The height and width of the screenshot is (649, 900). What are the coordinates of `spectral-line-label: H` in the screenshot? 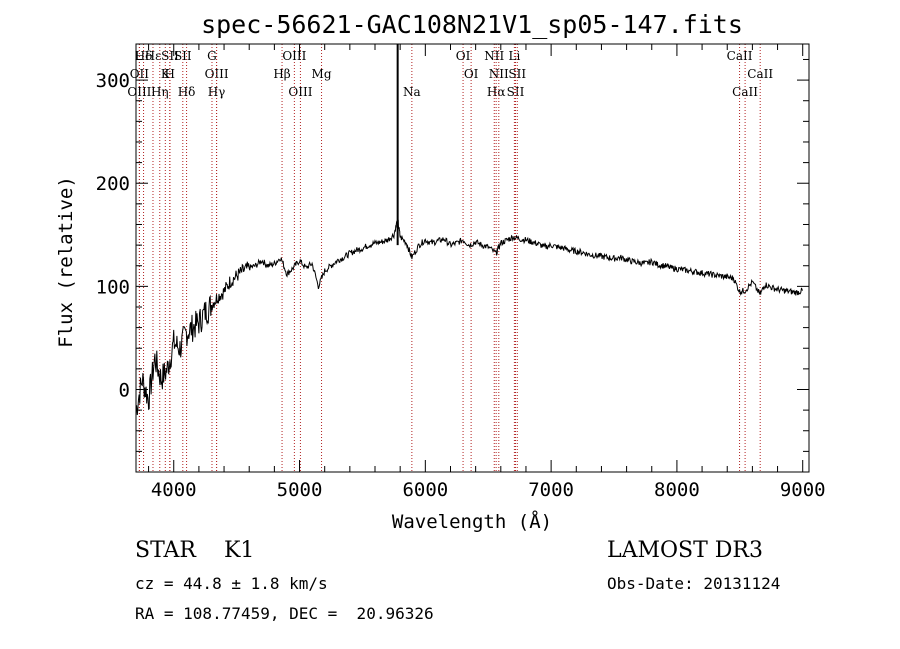 It's located at (169, 74).